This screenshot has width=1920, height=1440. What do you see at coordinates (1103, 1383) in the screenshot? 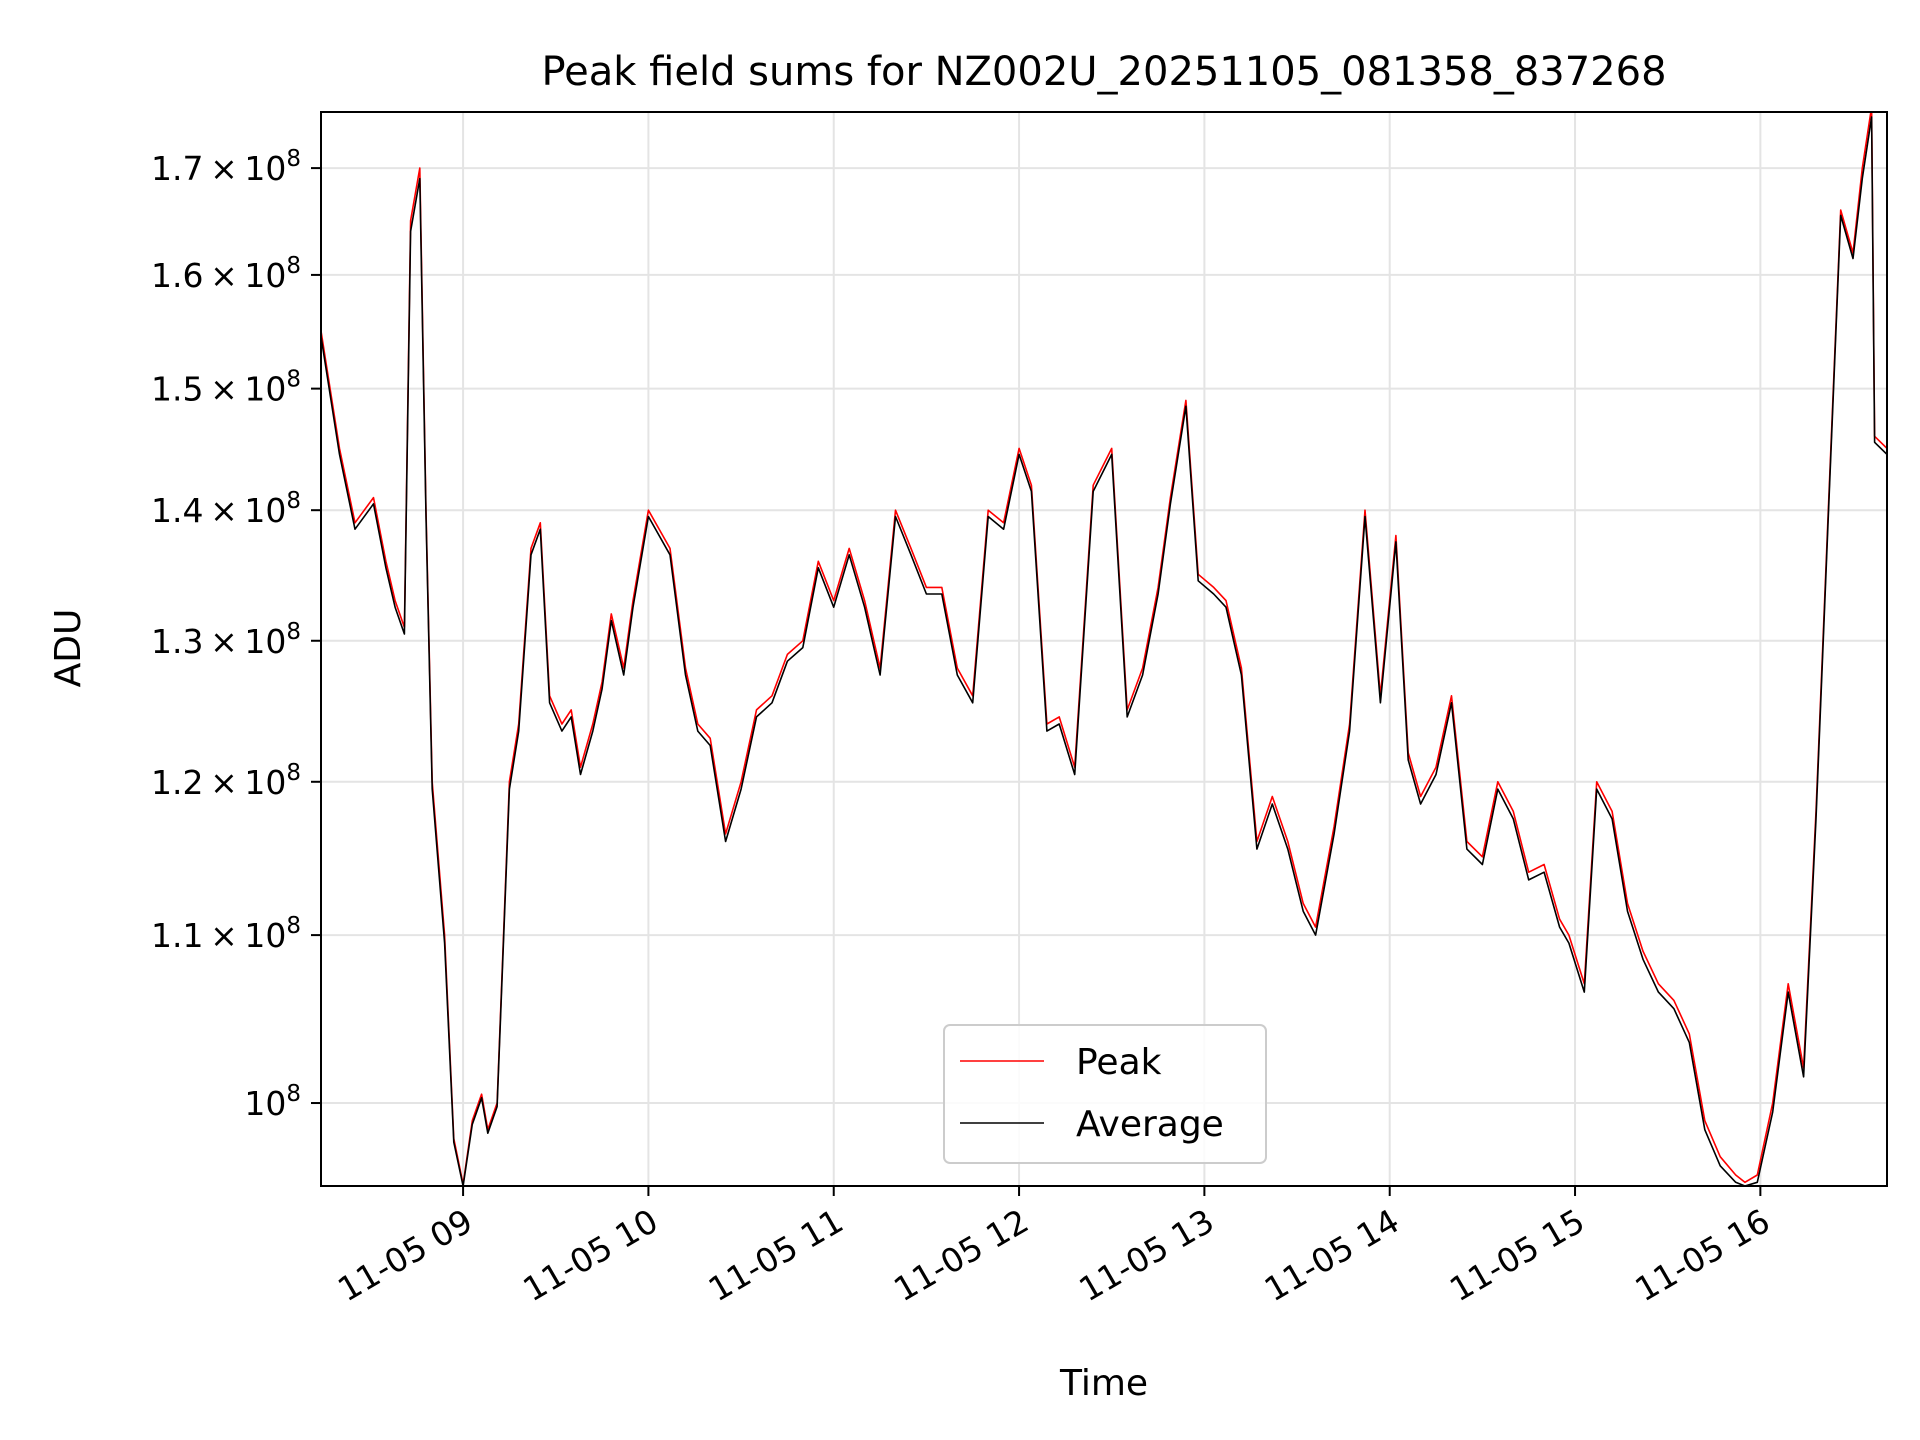
I see `x-axis-label: Time` at bounding box center [1103, 1383].